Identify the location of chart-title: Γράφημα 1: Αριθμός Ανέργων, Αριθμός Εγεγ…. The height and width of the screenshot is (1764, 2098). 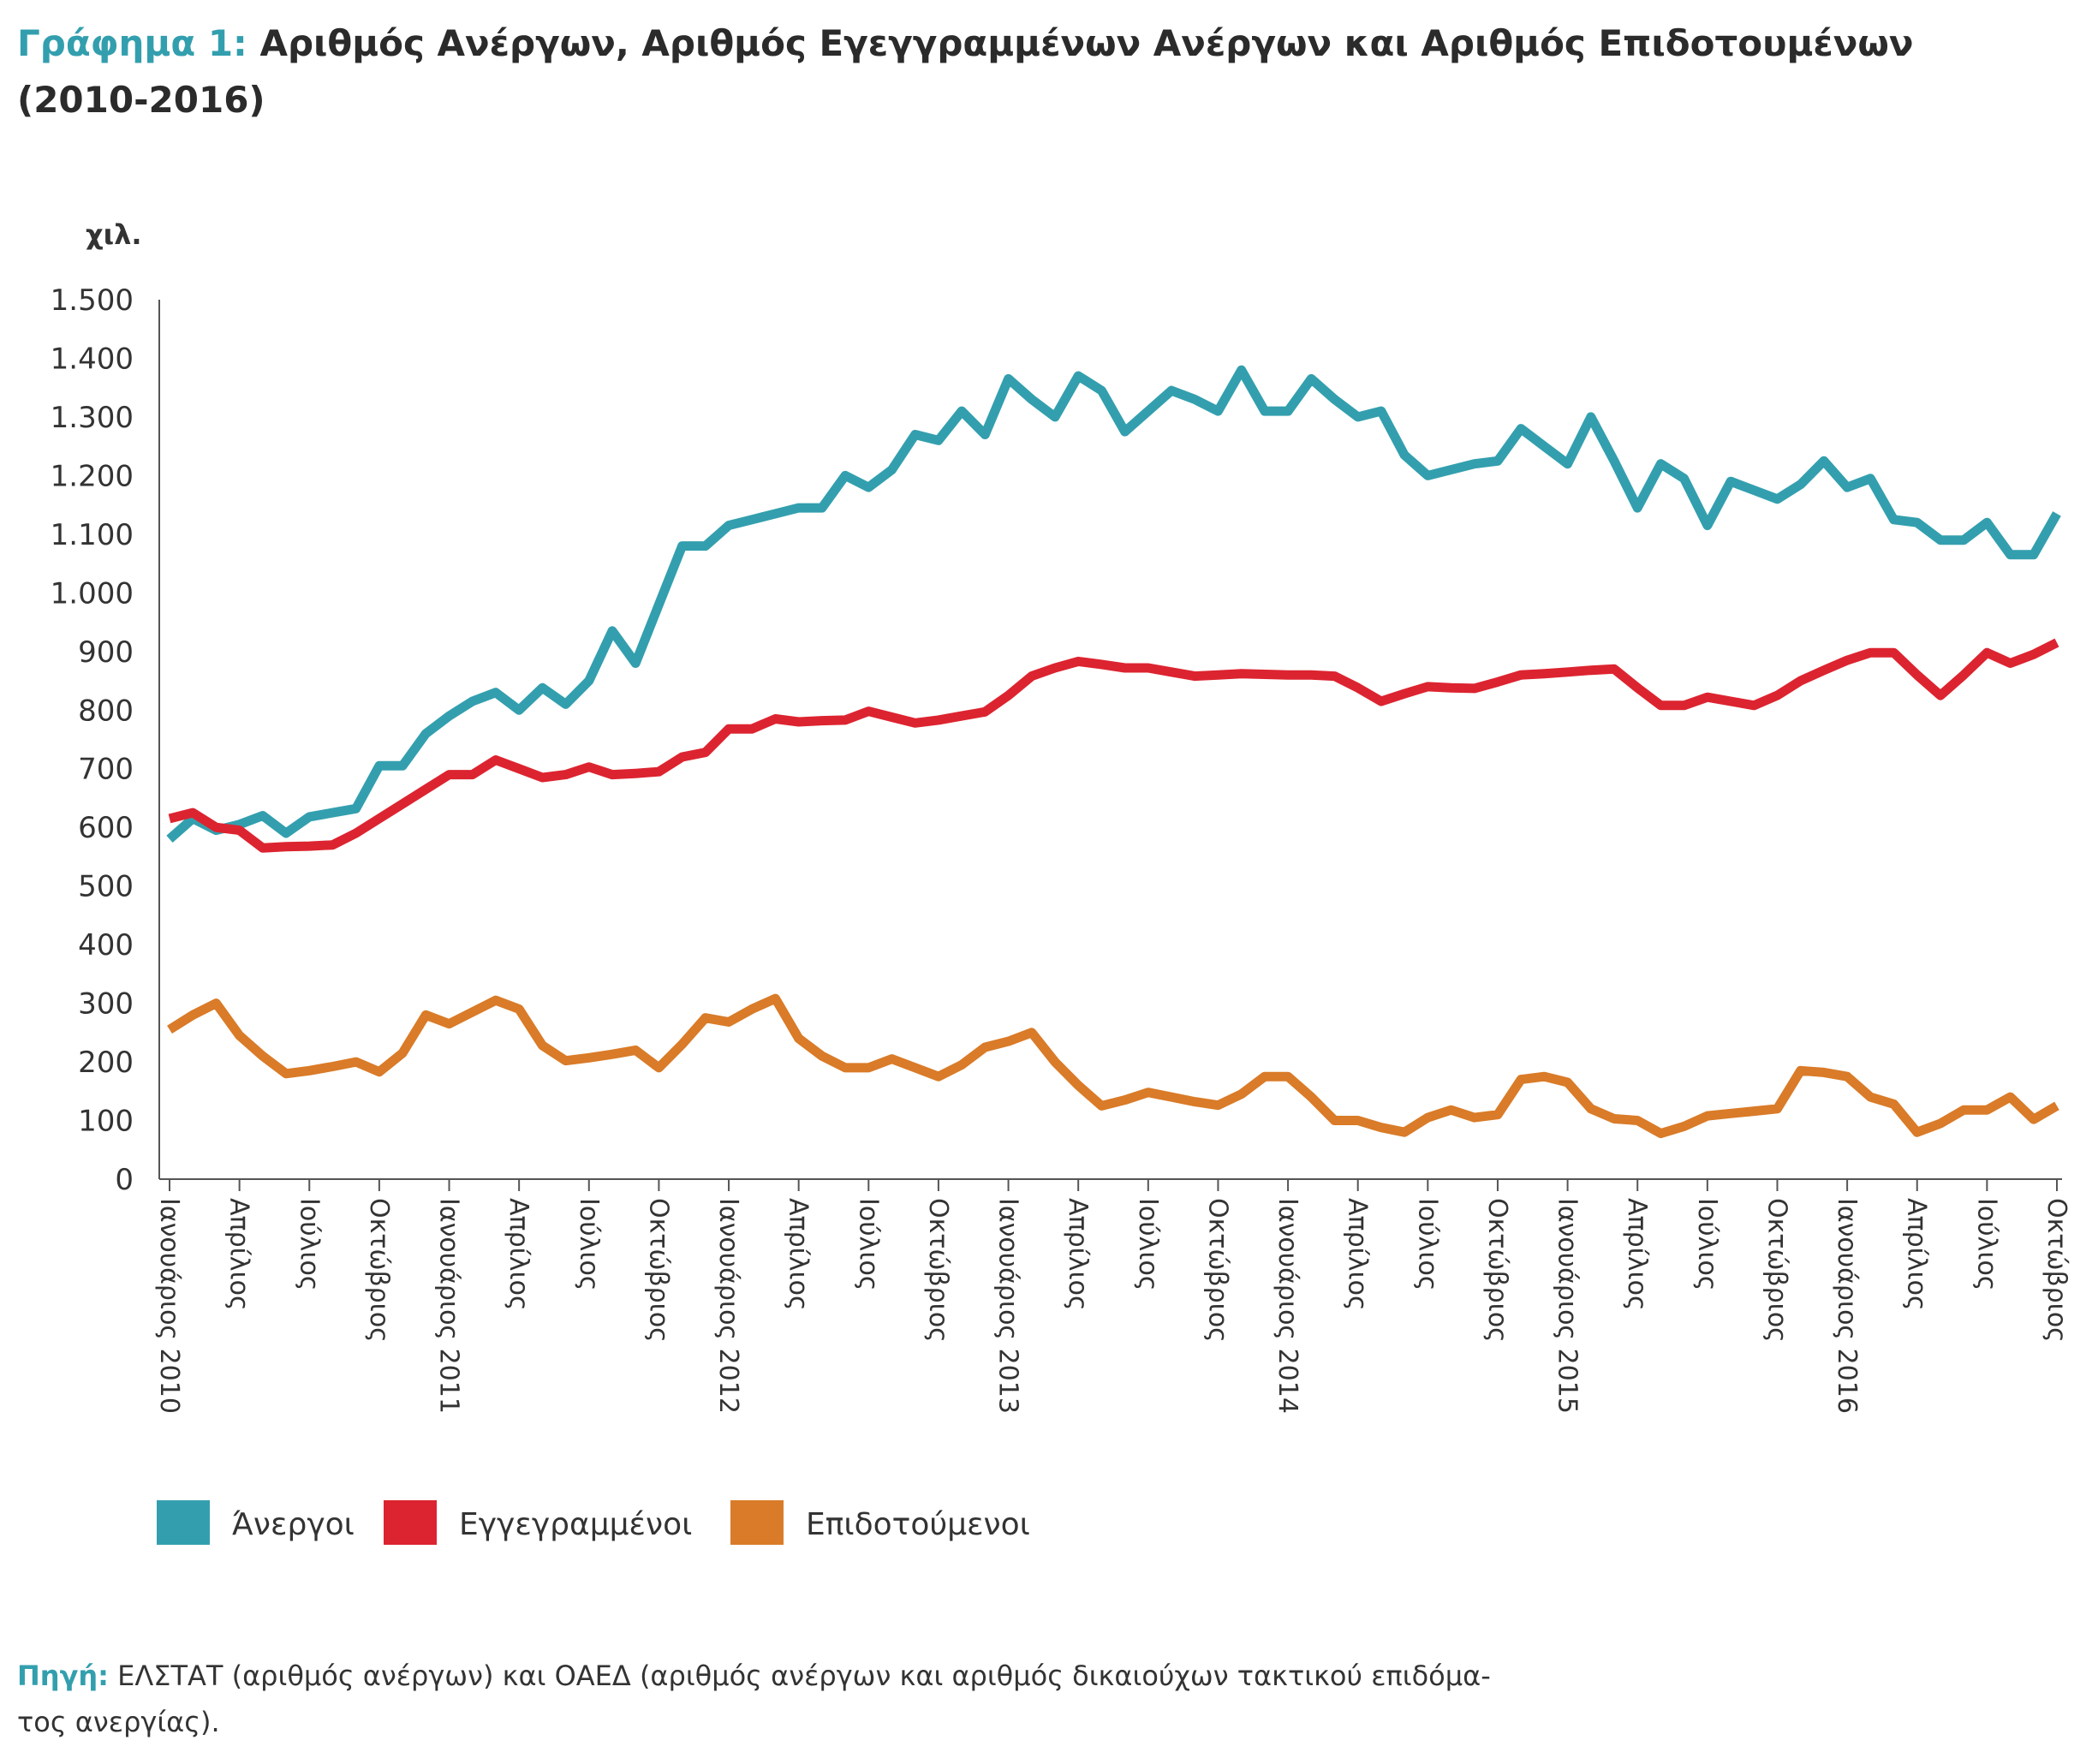
(1010, 71).